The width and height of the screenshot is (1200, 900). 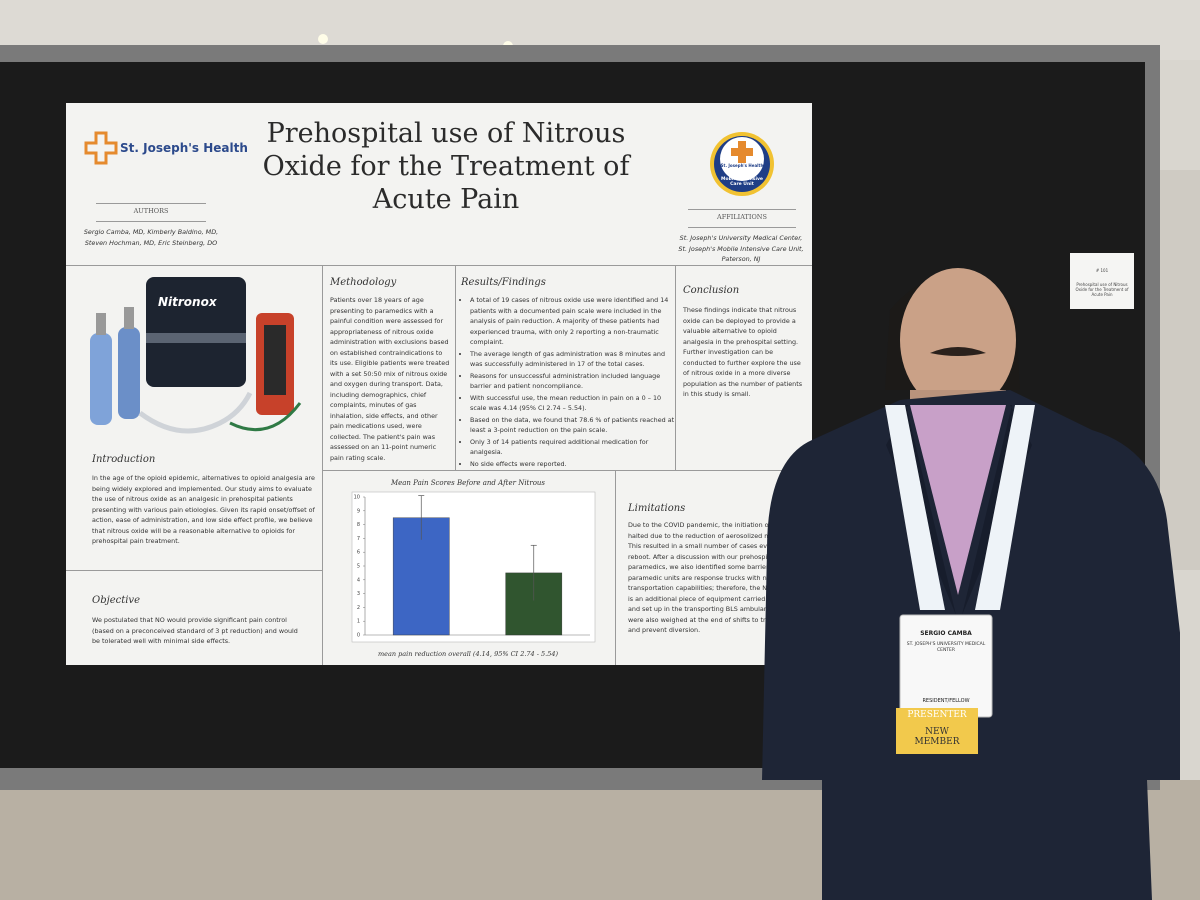 What do you see at coordinates (358, 511) in the screenshot?
I see `y-tick-label: 9` at bounding box center [358, 511].